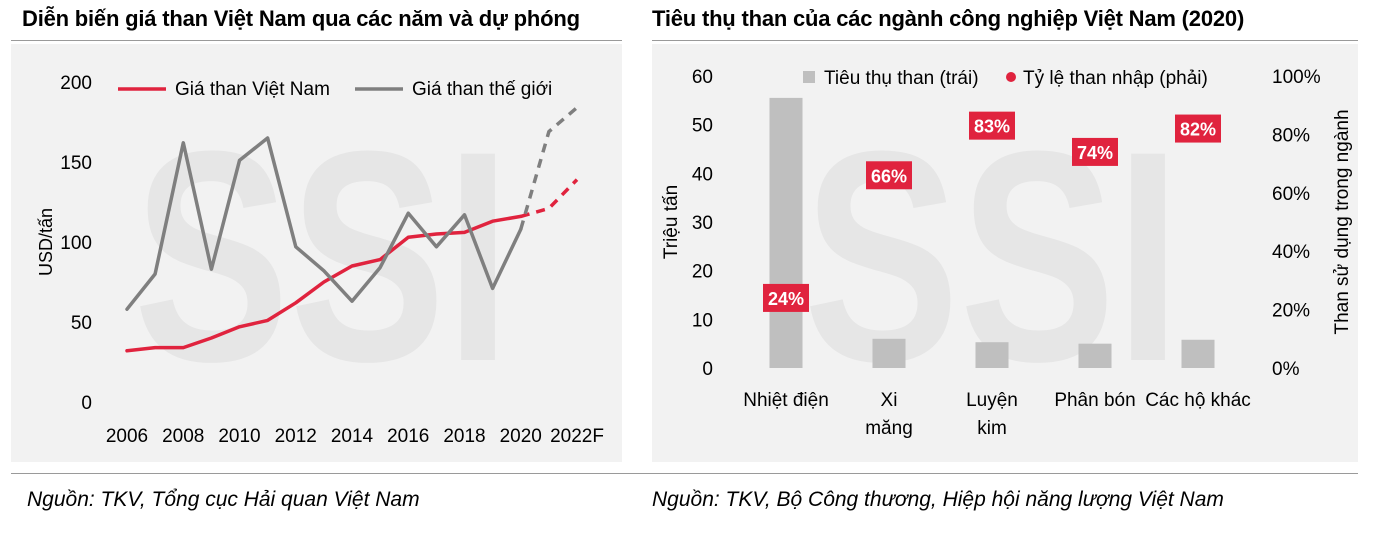  What do you see at coordinates (127, 436) in the screenshot?
I see `x-tick-label: 2006` at bounding box center [127, 436].